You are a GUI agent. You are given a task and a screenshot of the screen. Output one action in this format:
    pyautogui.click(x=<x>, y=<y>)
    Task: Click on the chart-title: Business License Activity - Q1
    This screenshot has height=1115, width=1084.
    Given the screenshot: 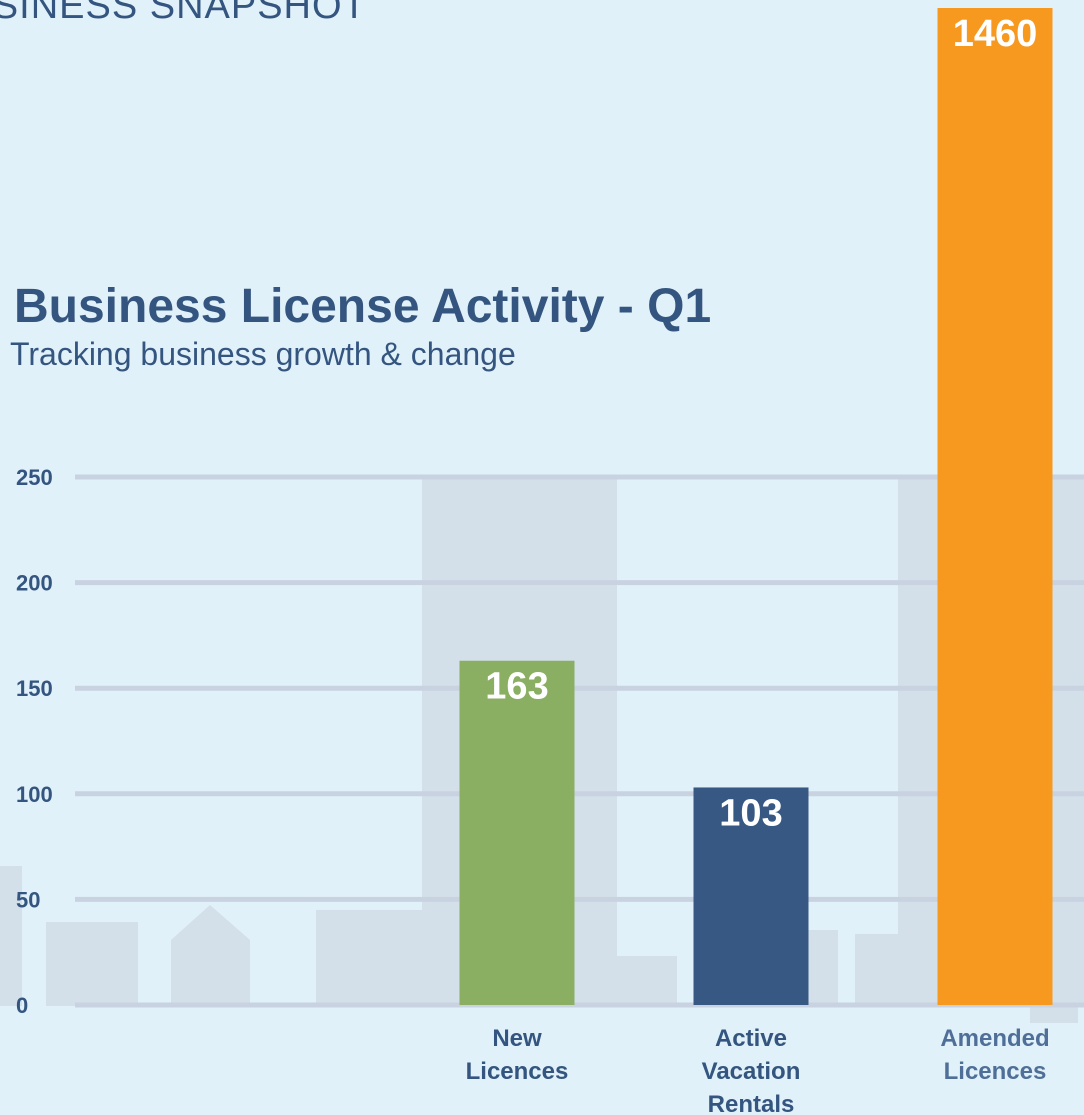 What is the action you would take?
    pyautogui.click(x=362, y=306)
    